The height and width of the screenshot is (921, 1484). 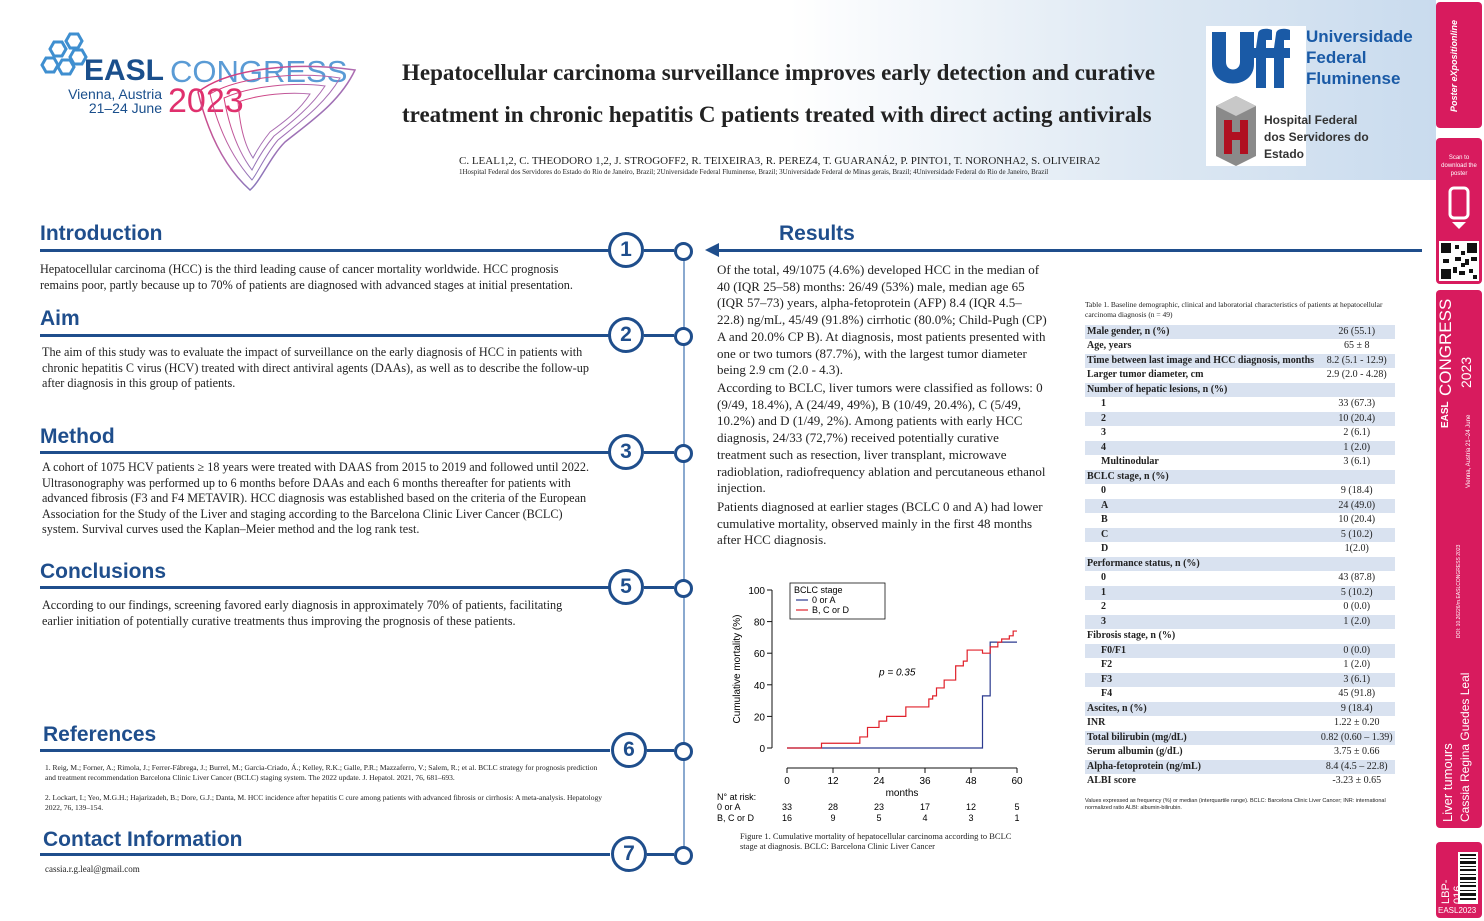 I want to click on table-row-label: Number of hepatic lesions, n (%), so click(x=1202, y=390).